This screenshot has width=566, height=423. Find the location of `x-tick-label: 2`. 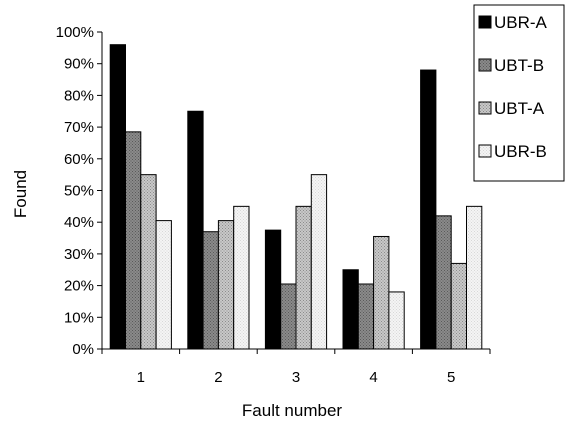

x-tick-label: 2 is located at coordinates (218, 377).